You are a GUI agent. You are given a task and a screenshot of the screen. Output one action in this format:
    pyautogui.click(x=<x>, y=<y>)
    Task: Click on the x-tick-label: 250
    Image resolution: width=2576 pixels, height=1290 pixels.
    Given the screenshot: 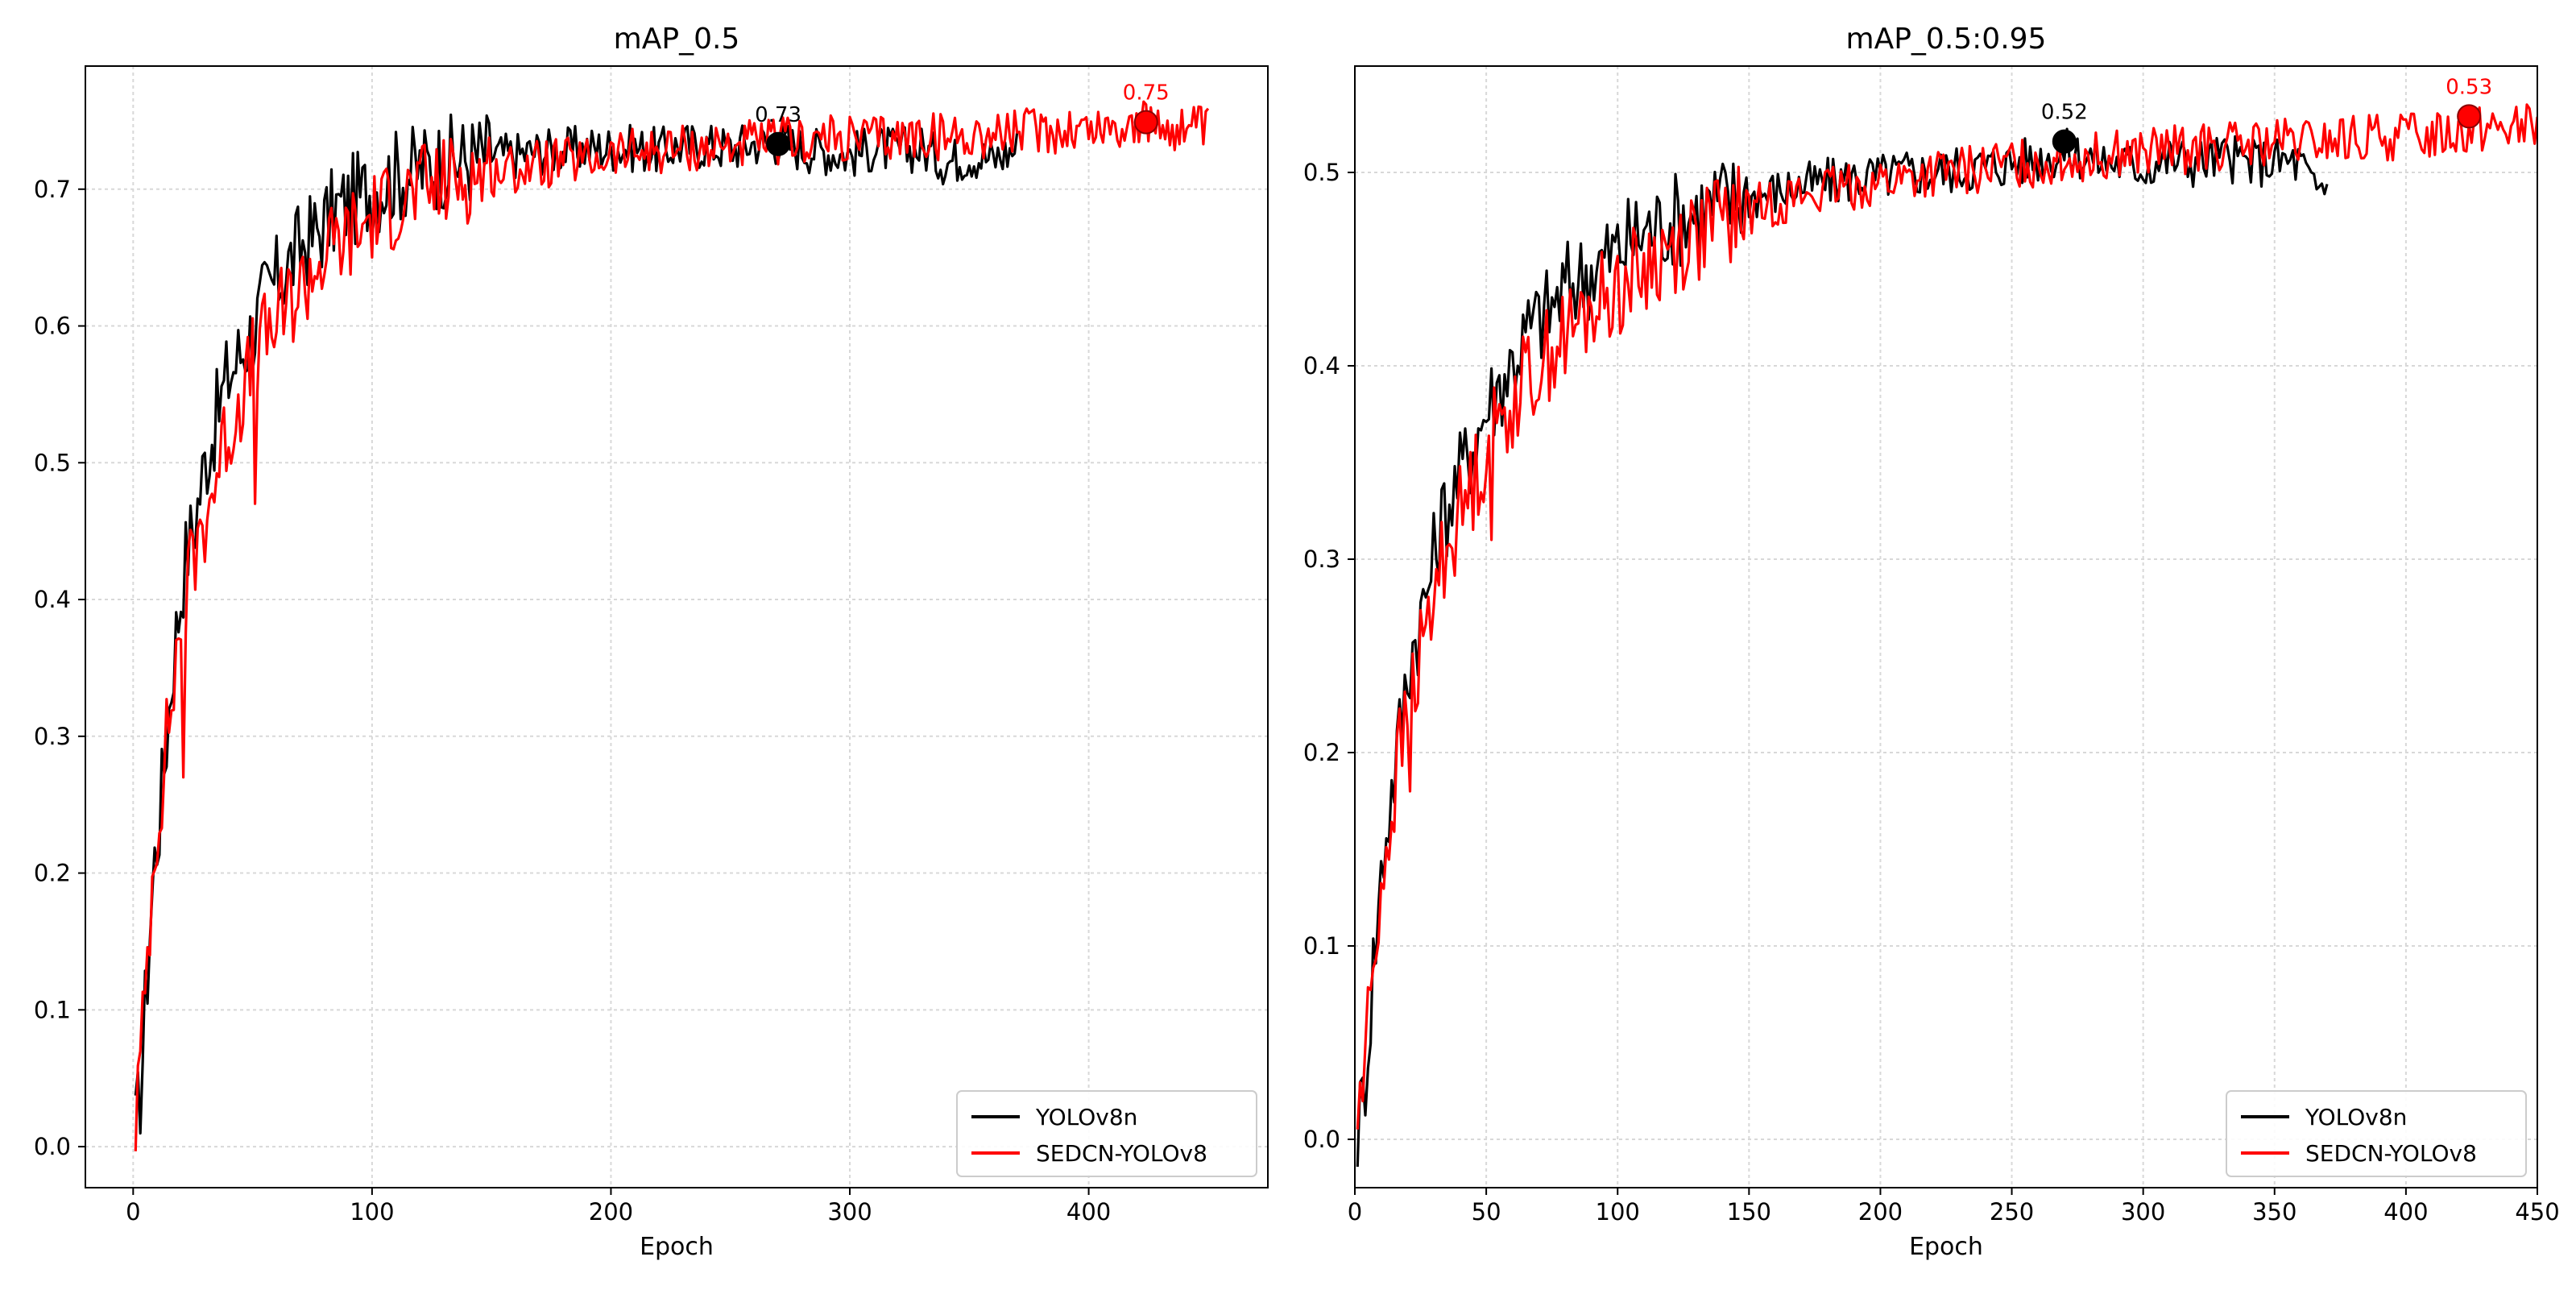 What is the action you would take?
    pyautogui.click(x=2012, y=1212)
    